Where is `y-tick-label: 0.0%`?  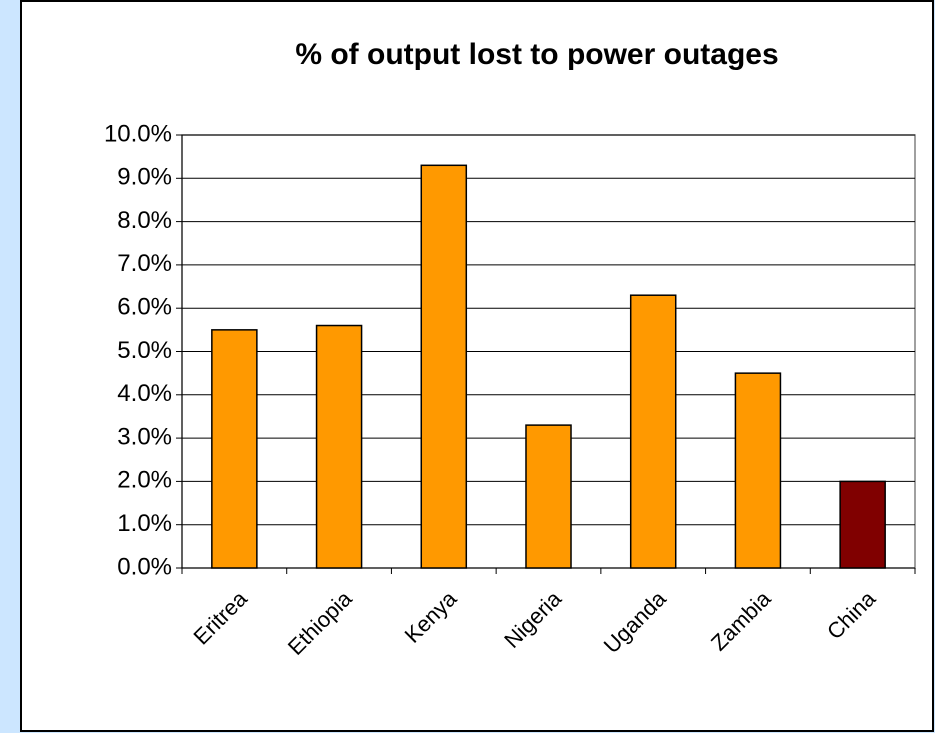
y-tick-label: 0.0% is located at coordinates (144, 566).